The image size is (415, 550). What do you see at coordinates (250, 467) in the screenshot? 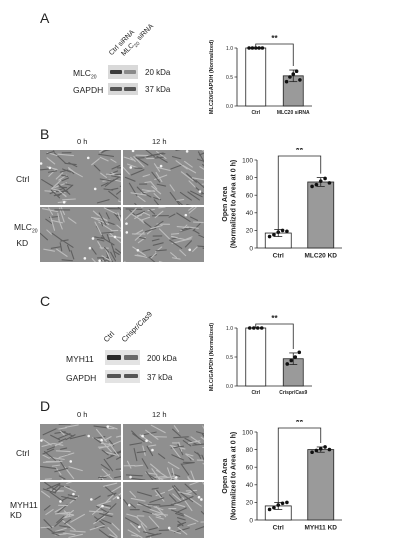
I see `y-tick-label: 60` at bounding box center [250, 467].